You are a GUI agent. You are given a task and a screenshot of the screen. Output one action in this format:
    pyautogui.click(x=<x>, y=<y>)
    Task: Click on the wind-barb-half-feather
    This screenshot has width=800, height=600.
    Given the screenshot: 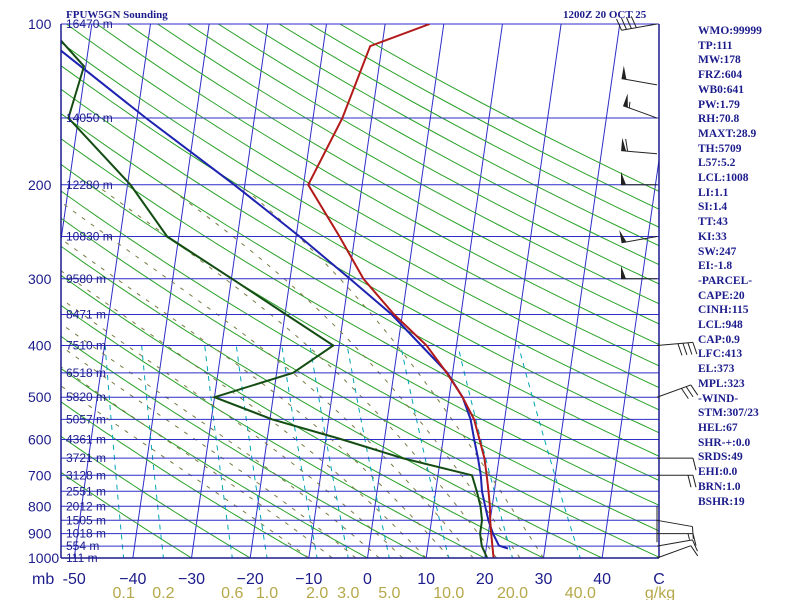 What is the action you would take?
    pyautogui.click(x=688, y=536)
    